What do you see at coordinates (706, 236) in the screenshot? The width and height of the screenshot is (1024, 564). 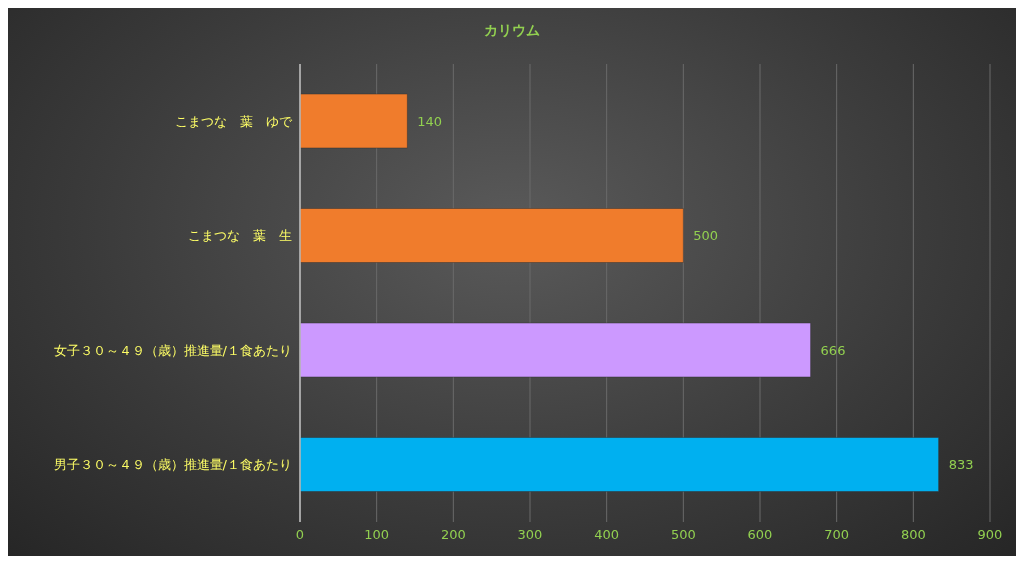 I see `data-label: 500` at bounding box center [706, 236].